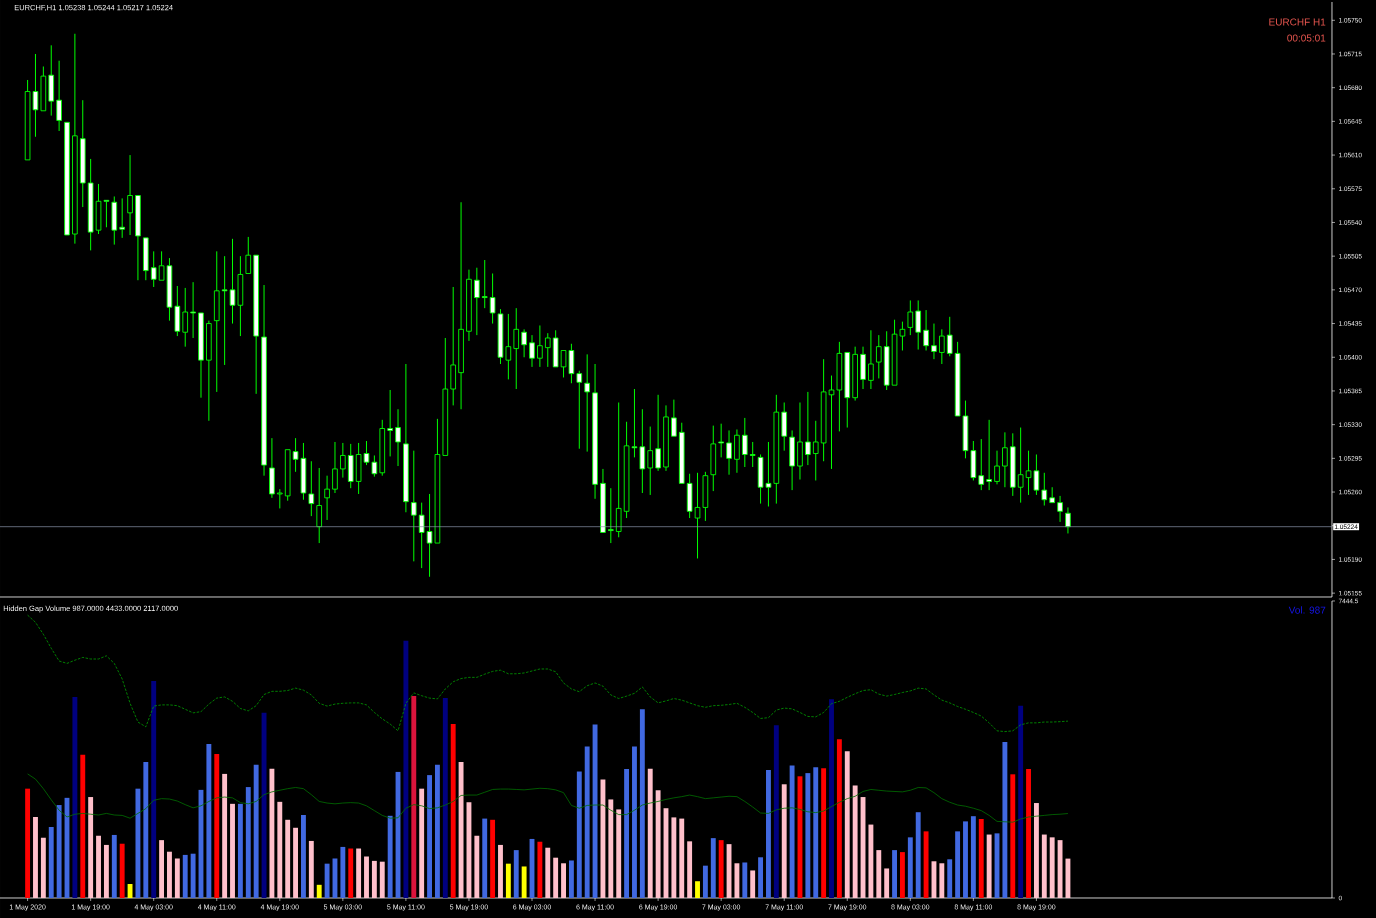  Describe the element at coordinates (1306, 38) in the screenshot. I see `annotation: 00:05:01` at that location.